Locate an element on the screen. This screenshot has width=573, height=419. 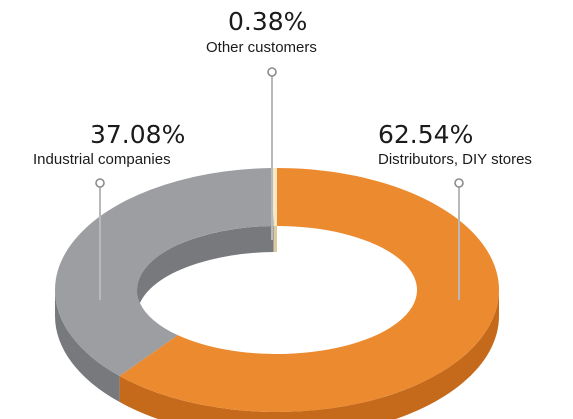
slice-percent-distributors: 62.54% is located at coordinates (425, 134).